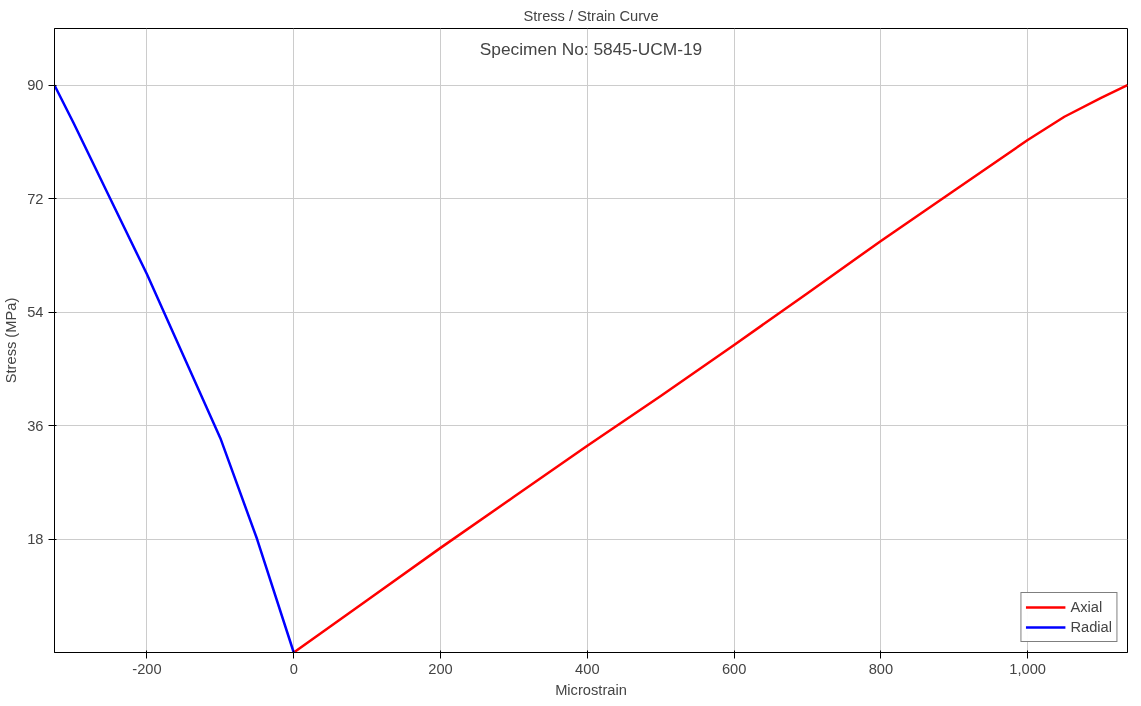 This screenshot has height=706, width=1141. I want to click on x-tick-label: 400, so click(587, 668).